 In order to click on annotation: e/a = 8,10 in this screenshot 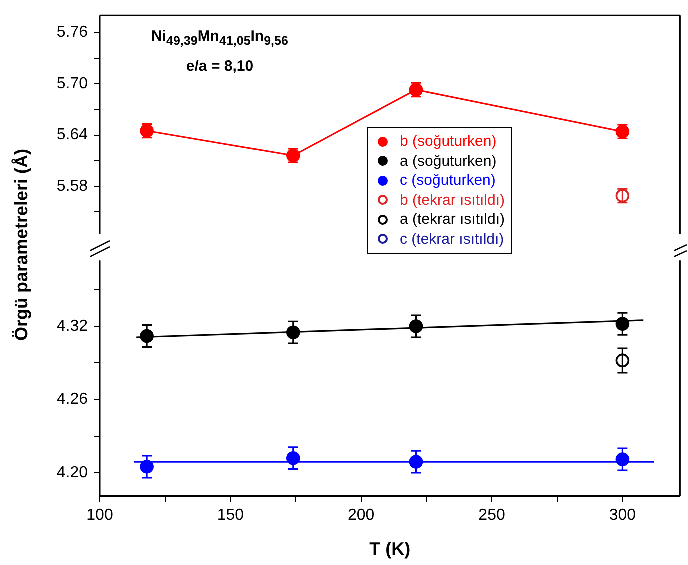, I will do `click(220, 67)`.